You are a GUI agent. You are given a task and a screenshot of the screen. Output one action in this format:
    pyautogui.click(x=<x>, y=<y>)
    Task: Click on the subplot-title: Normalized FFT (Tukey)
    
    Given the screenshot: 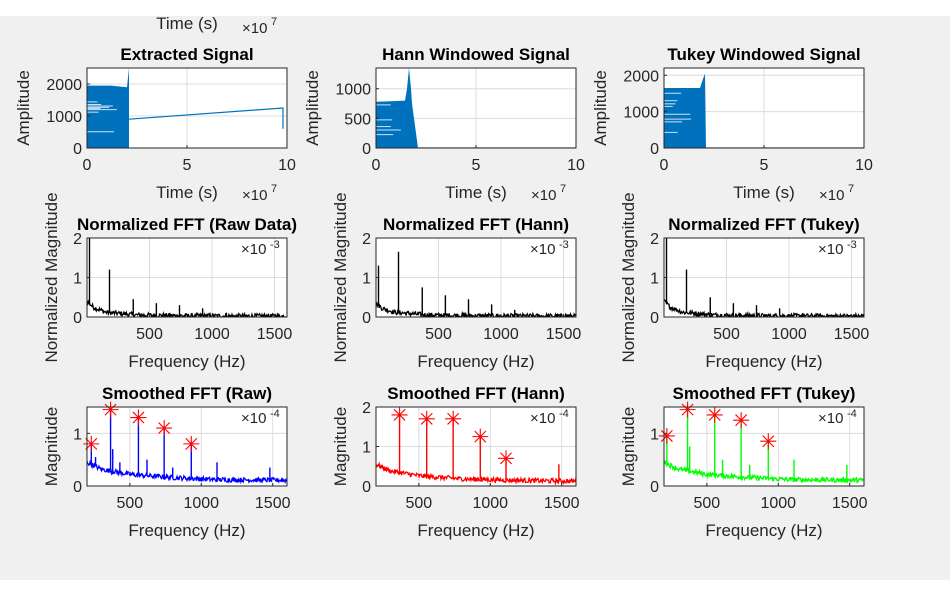 What is the action you would take?
    pyautogui.click(x=763, y=224)
    